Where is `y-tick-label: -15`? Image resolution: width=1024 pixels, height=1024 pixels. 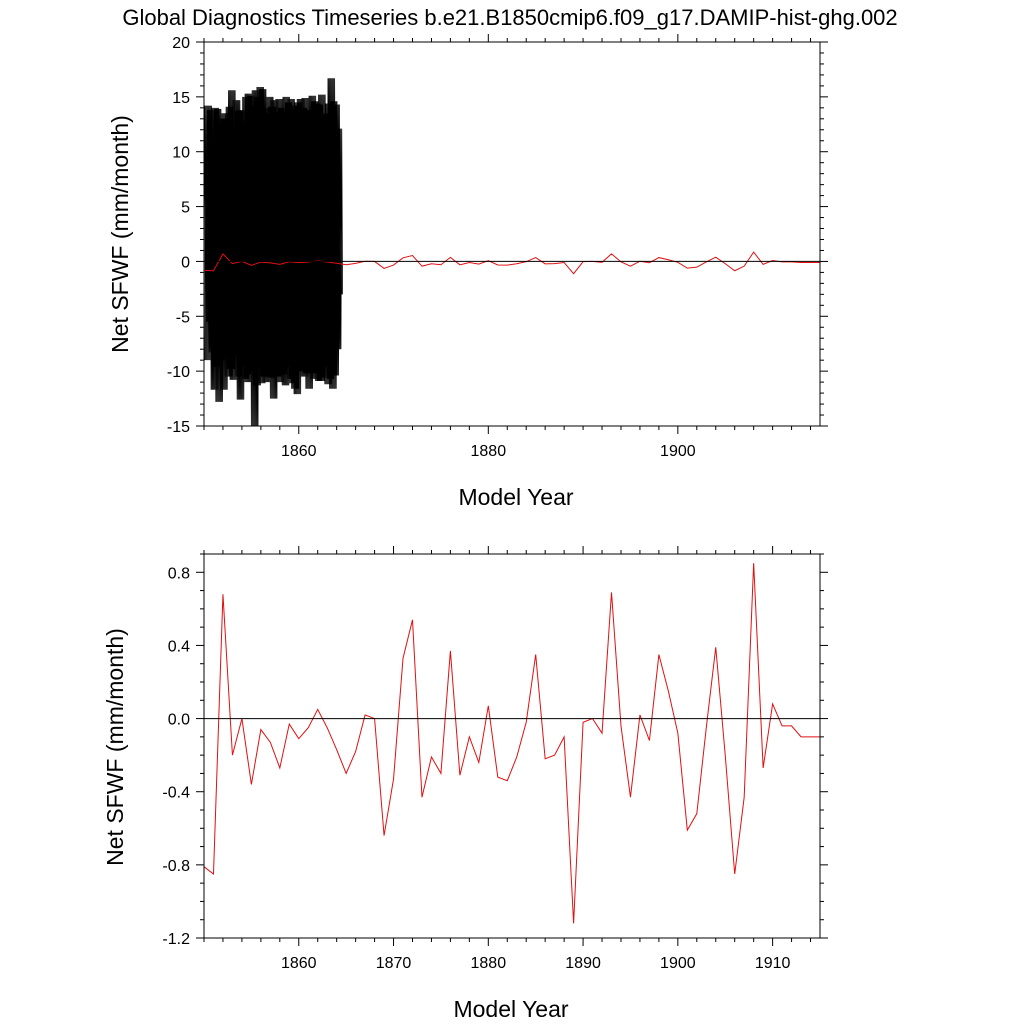
y-tick-label: -15 is located at coordinates (178, 427).